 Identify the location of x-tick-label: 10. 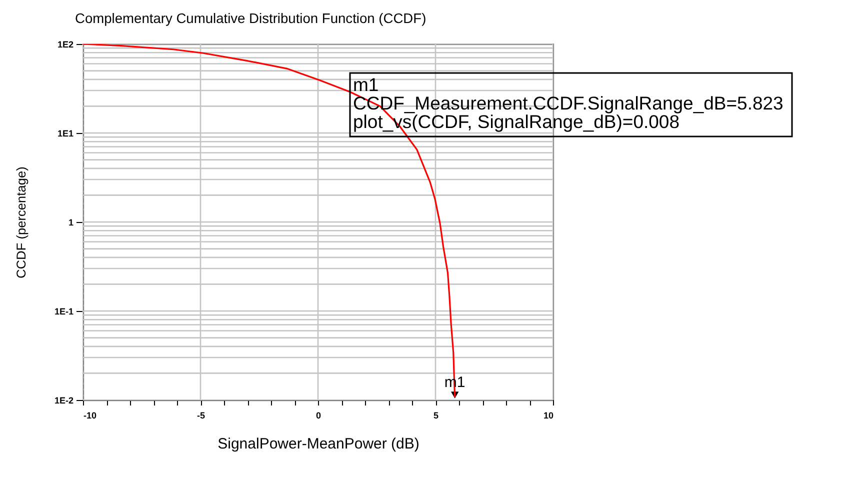
(548, 415).